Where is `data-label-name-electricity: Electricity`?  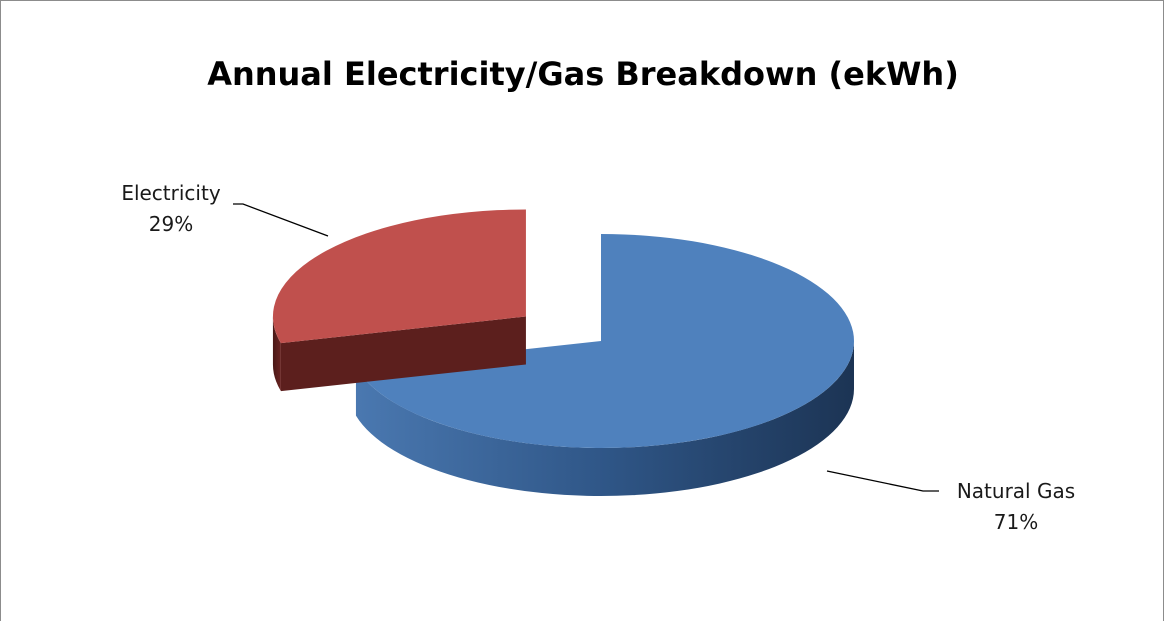
data-label-name-electricity: Electricity is located at coordinates (171, 193).